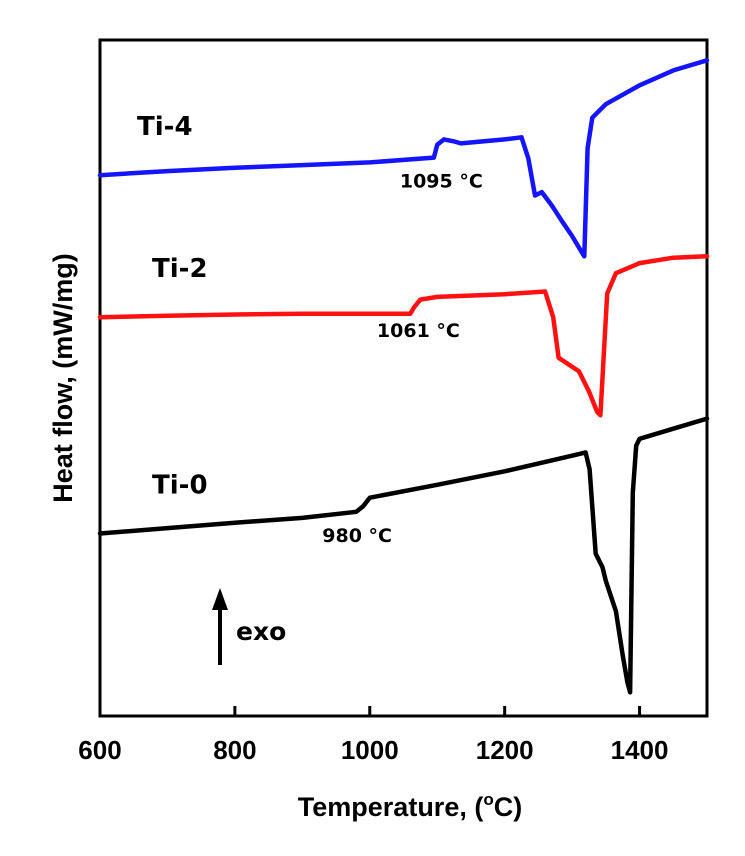 The image size is (745, 856). What do you see at coordinates (488, 799) in the screenshot?
I see `x-axis-title-sup: o` at bounding box center [488, 799].